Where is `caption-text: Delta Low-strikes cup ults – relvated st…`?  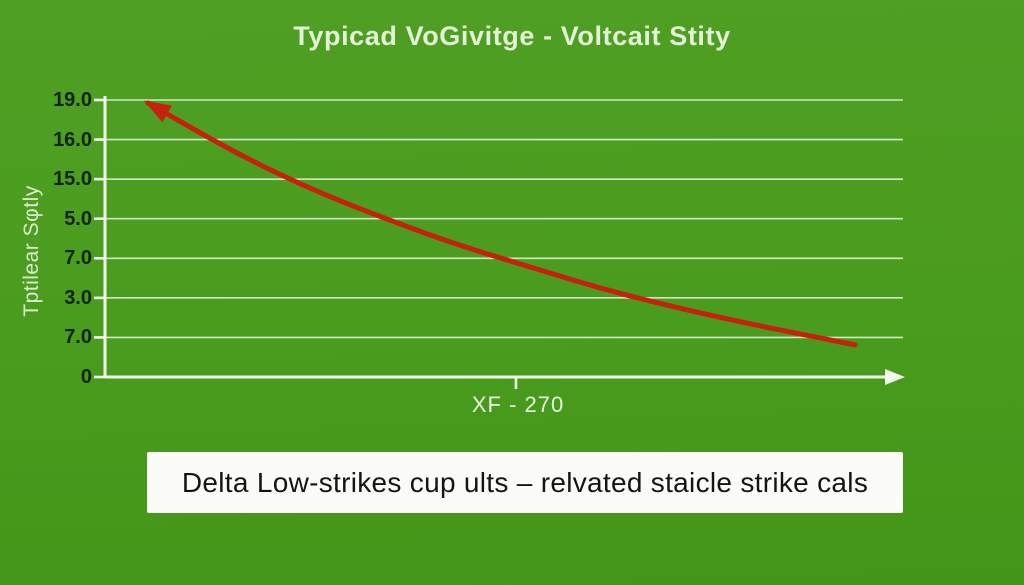
caption-text: Delta Low-strikes cup ults – relvated st… is located at coordinates (525, 482).